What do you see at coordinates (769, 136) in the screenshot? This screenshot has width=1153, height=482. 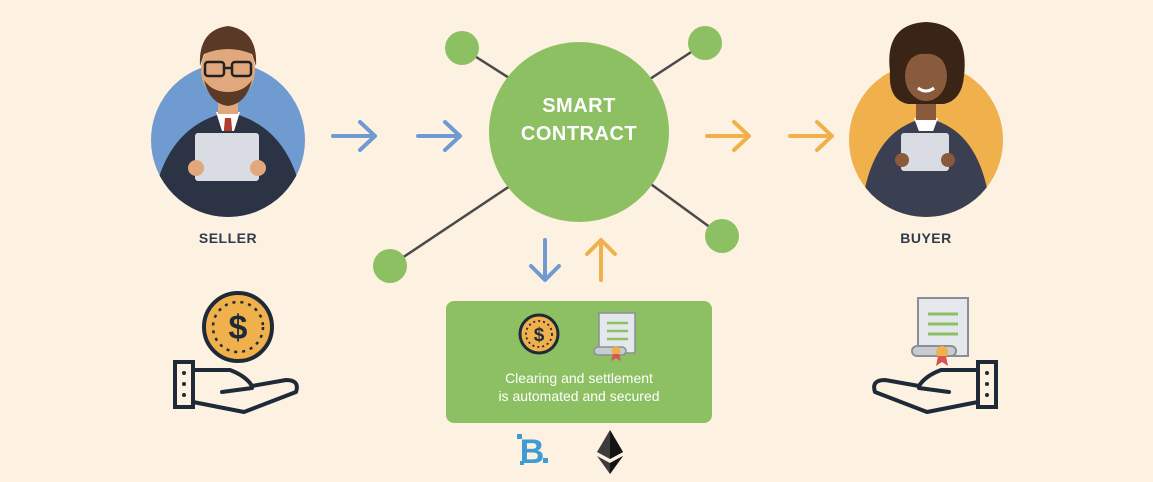 I see `arrows-contract-to-buyer` at bounding box center [769, 136].